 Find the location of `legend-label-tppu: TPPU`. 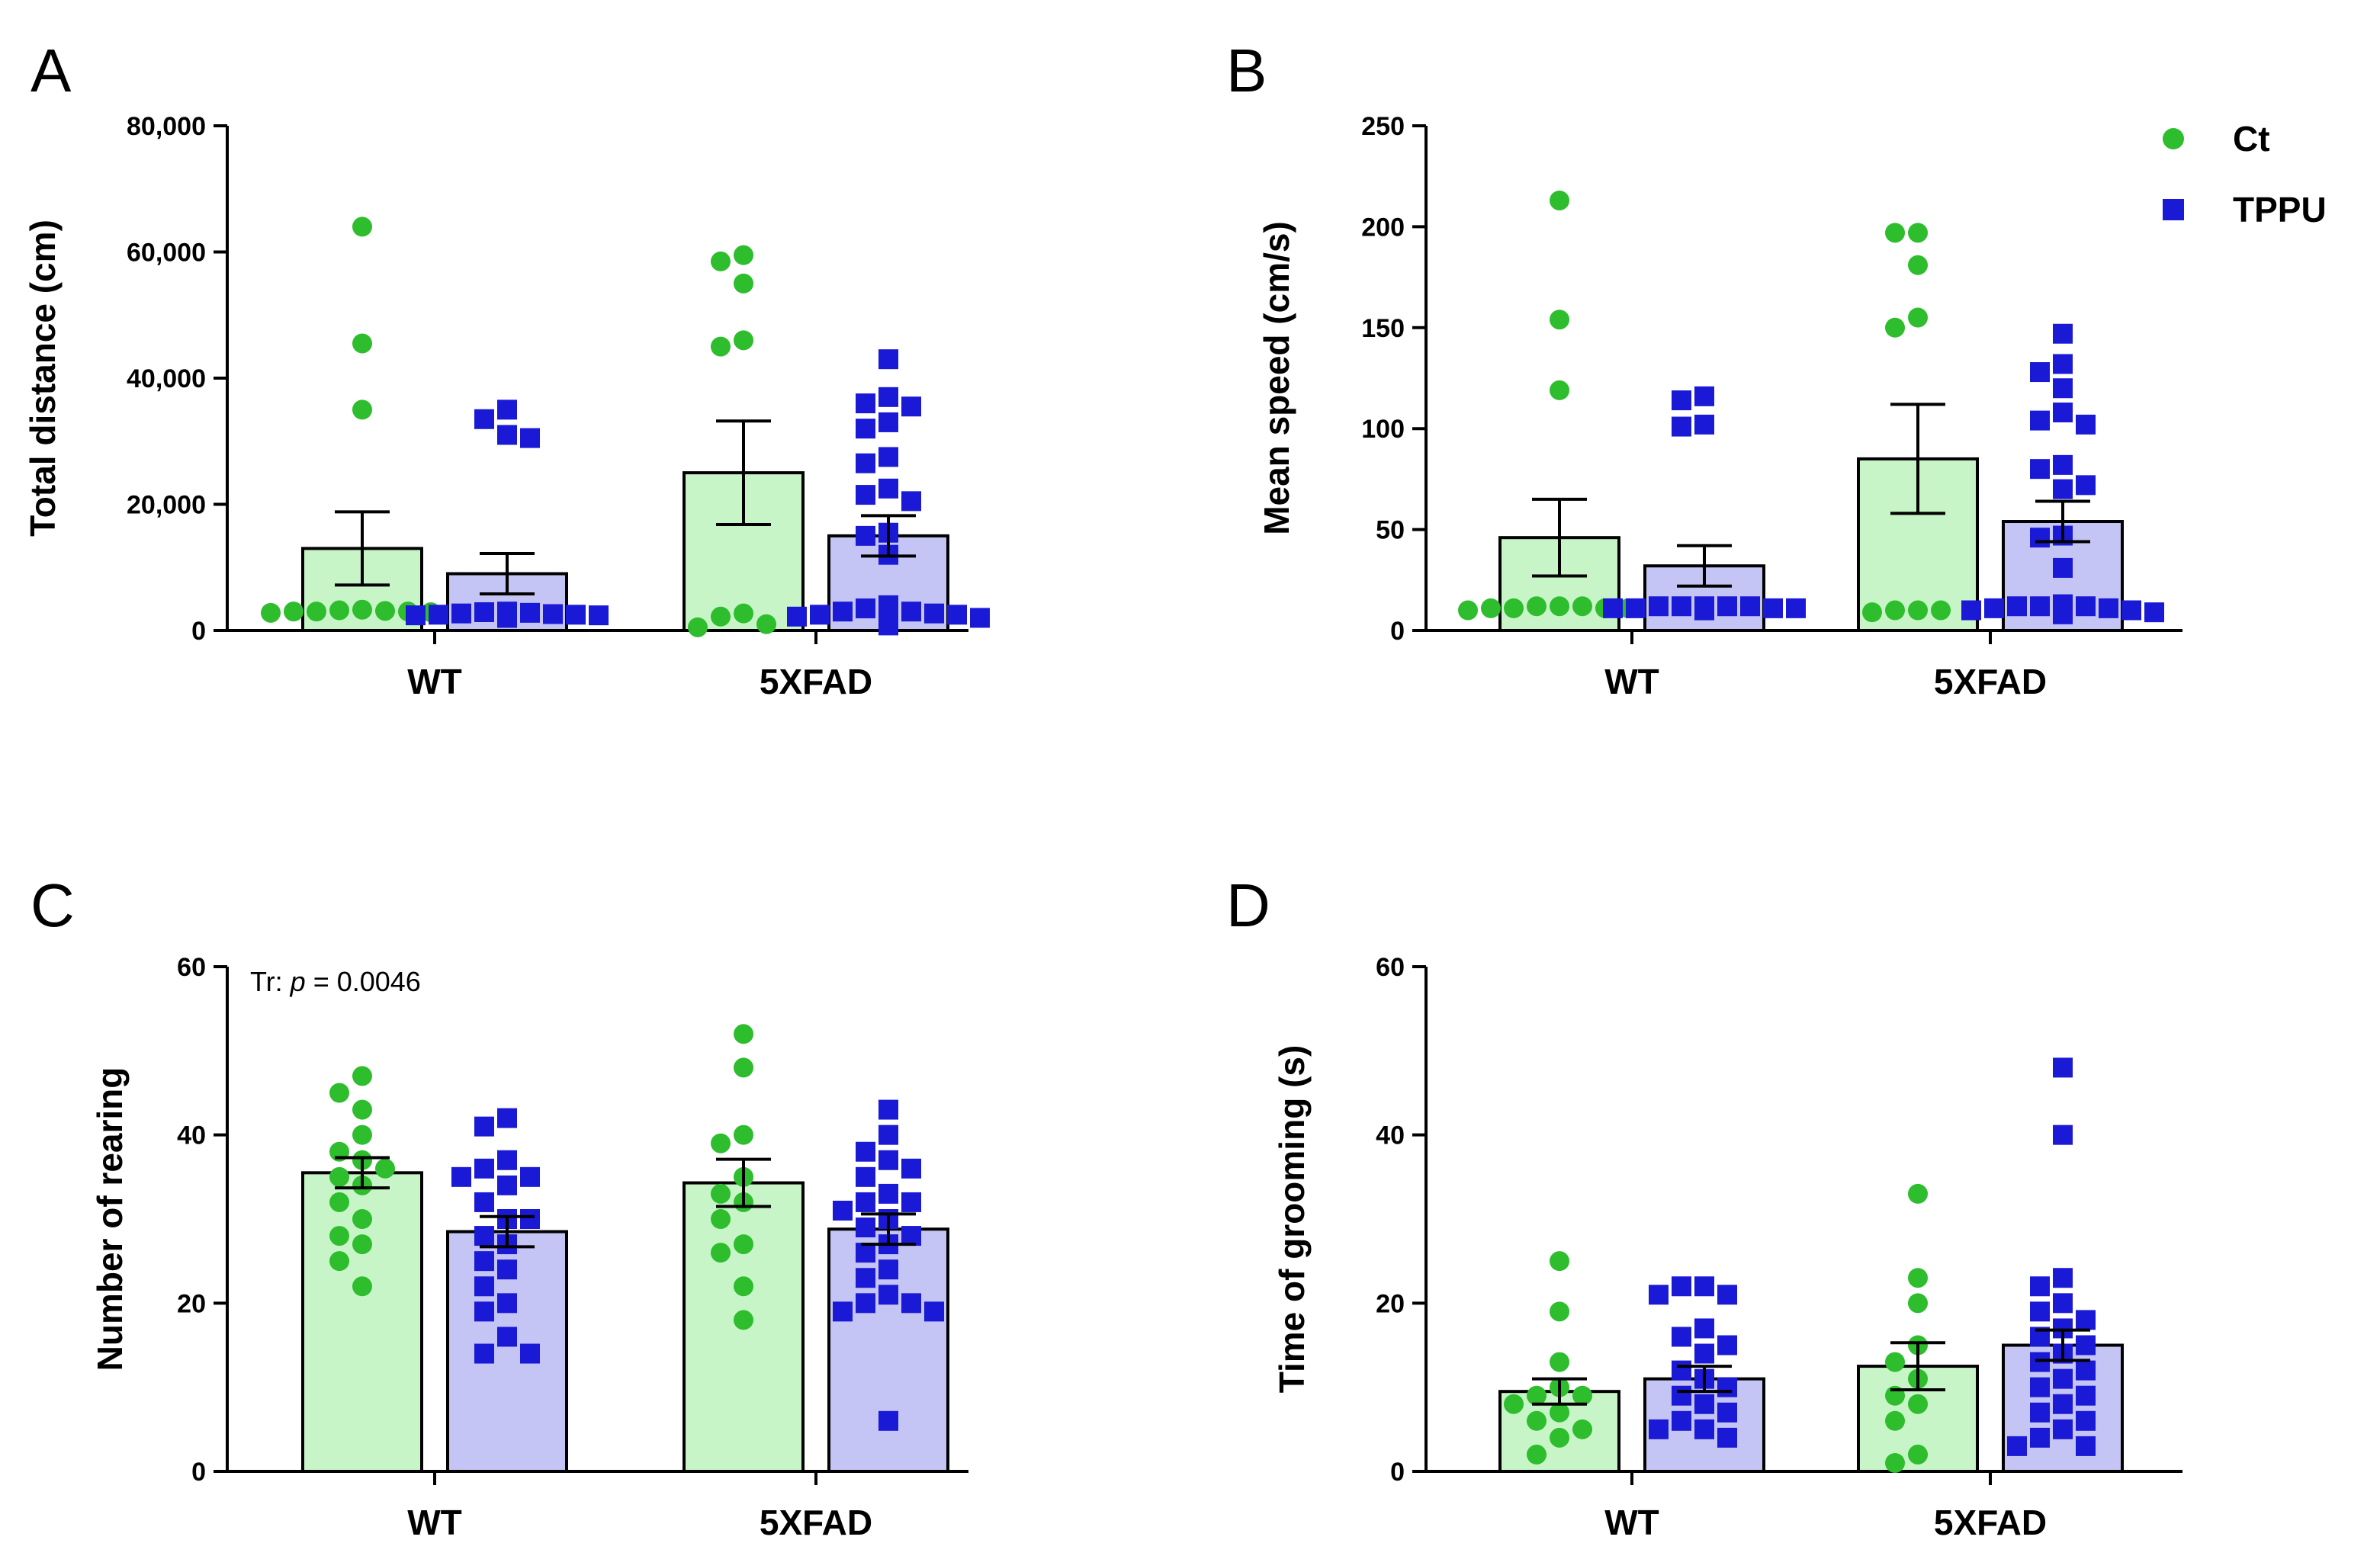

legend-label-tppu: TPPU is located at coordinates (2280, 209).